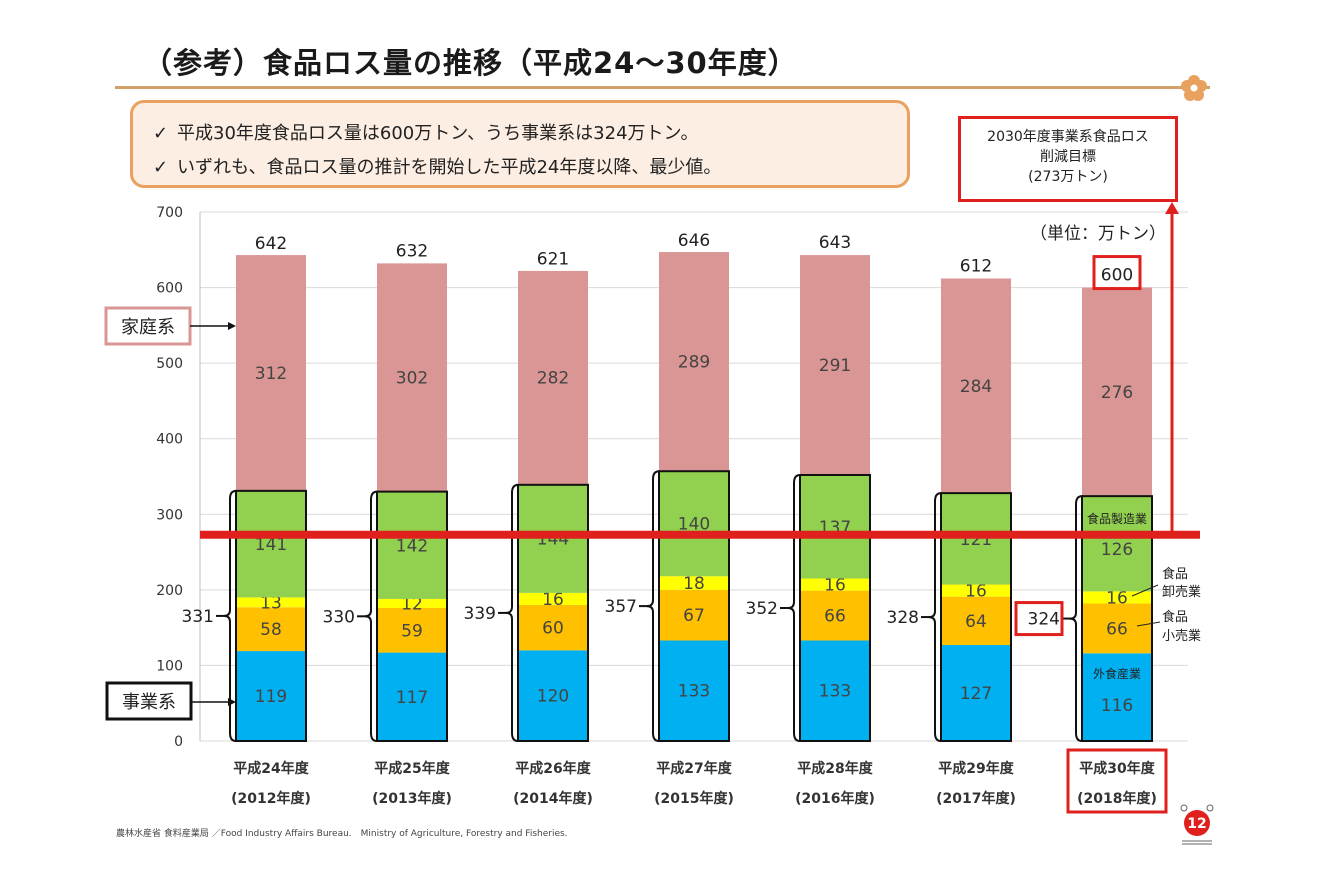 Image resolution: width=1320 pixels, height=880 pixels. I want to click on x-tick-label: 平成25年度, so click(412, 768).